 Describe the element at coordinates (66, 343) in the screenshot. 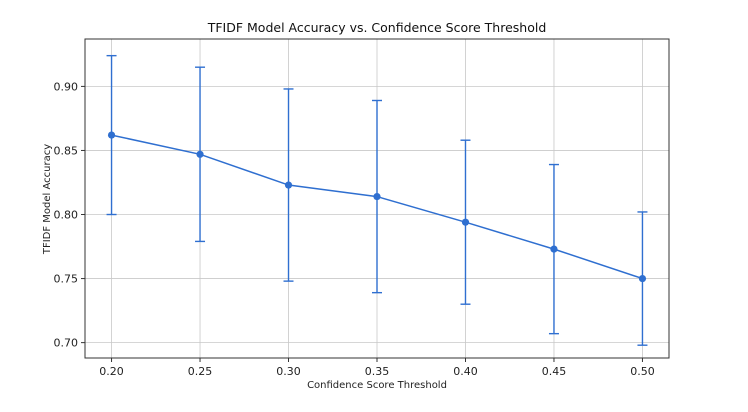

I see `y-tick-label: 0.70` at that location.